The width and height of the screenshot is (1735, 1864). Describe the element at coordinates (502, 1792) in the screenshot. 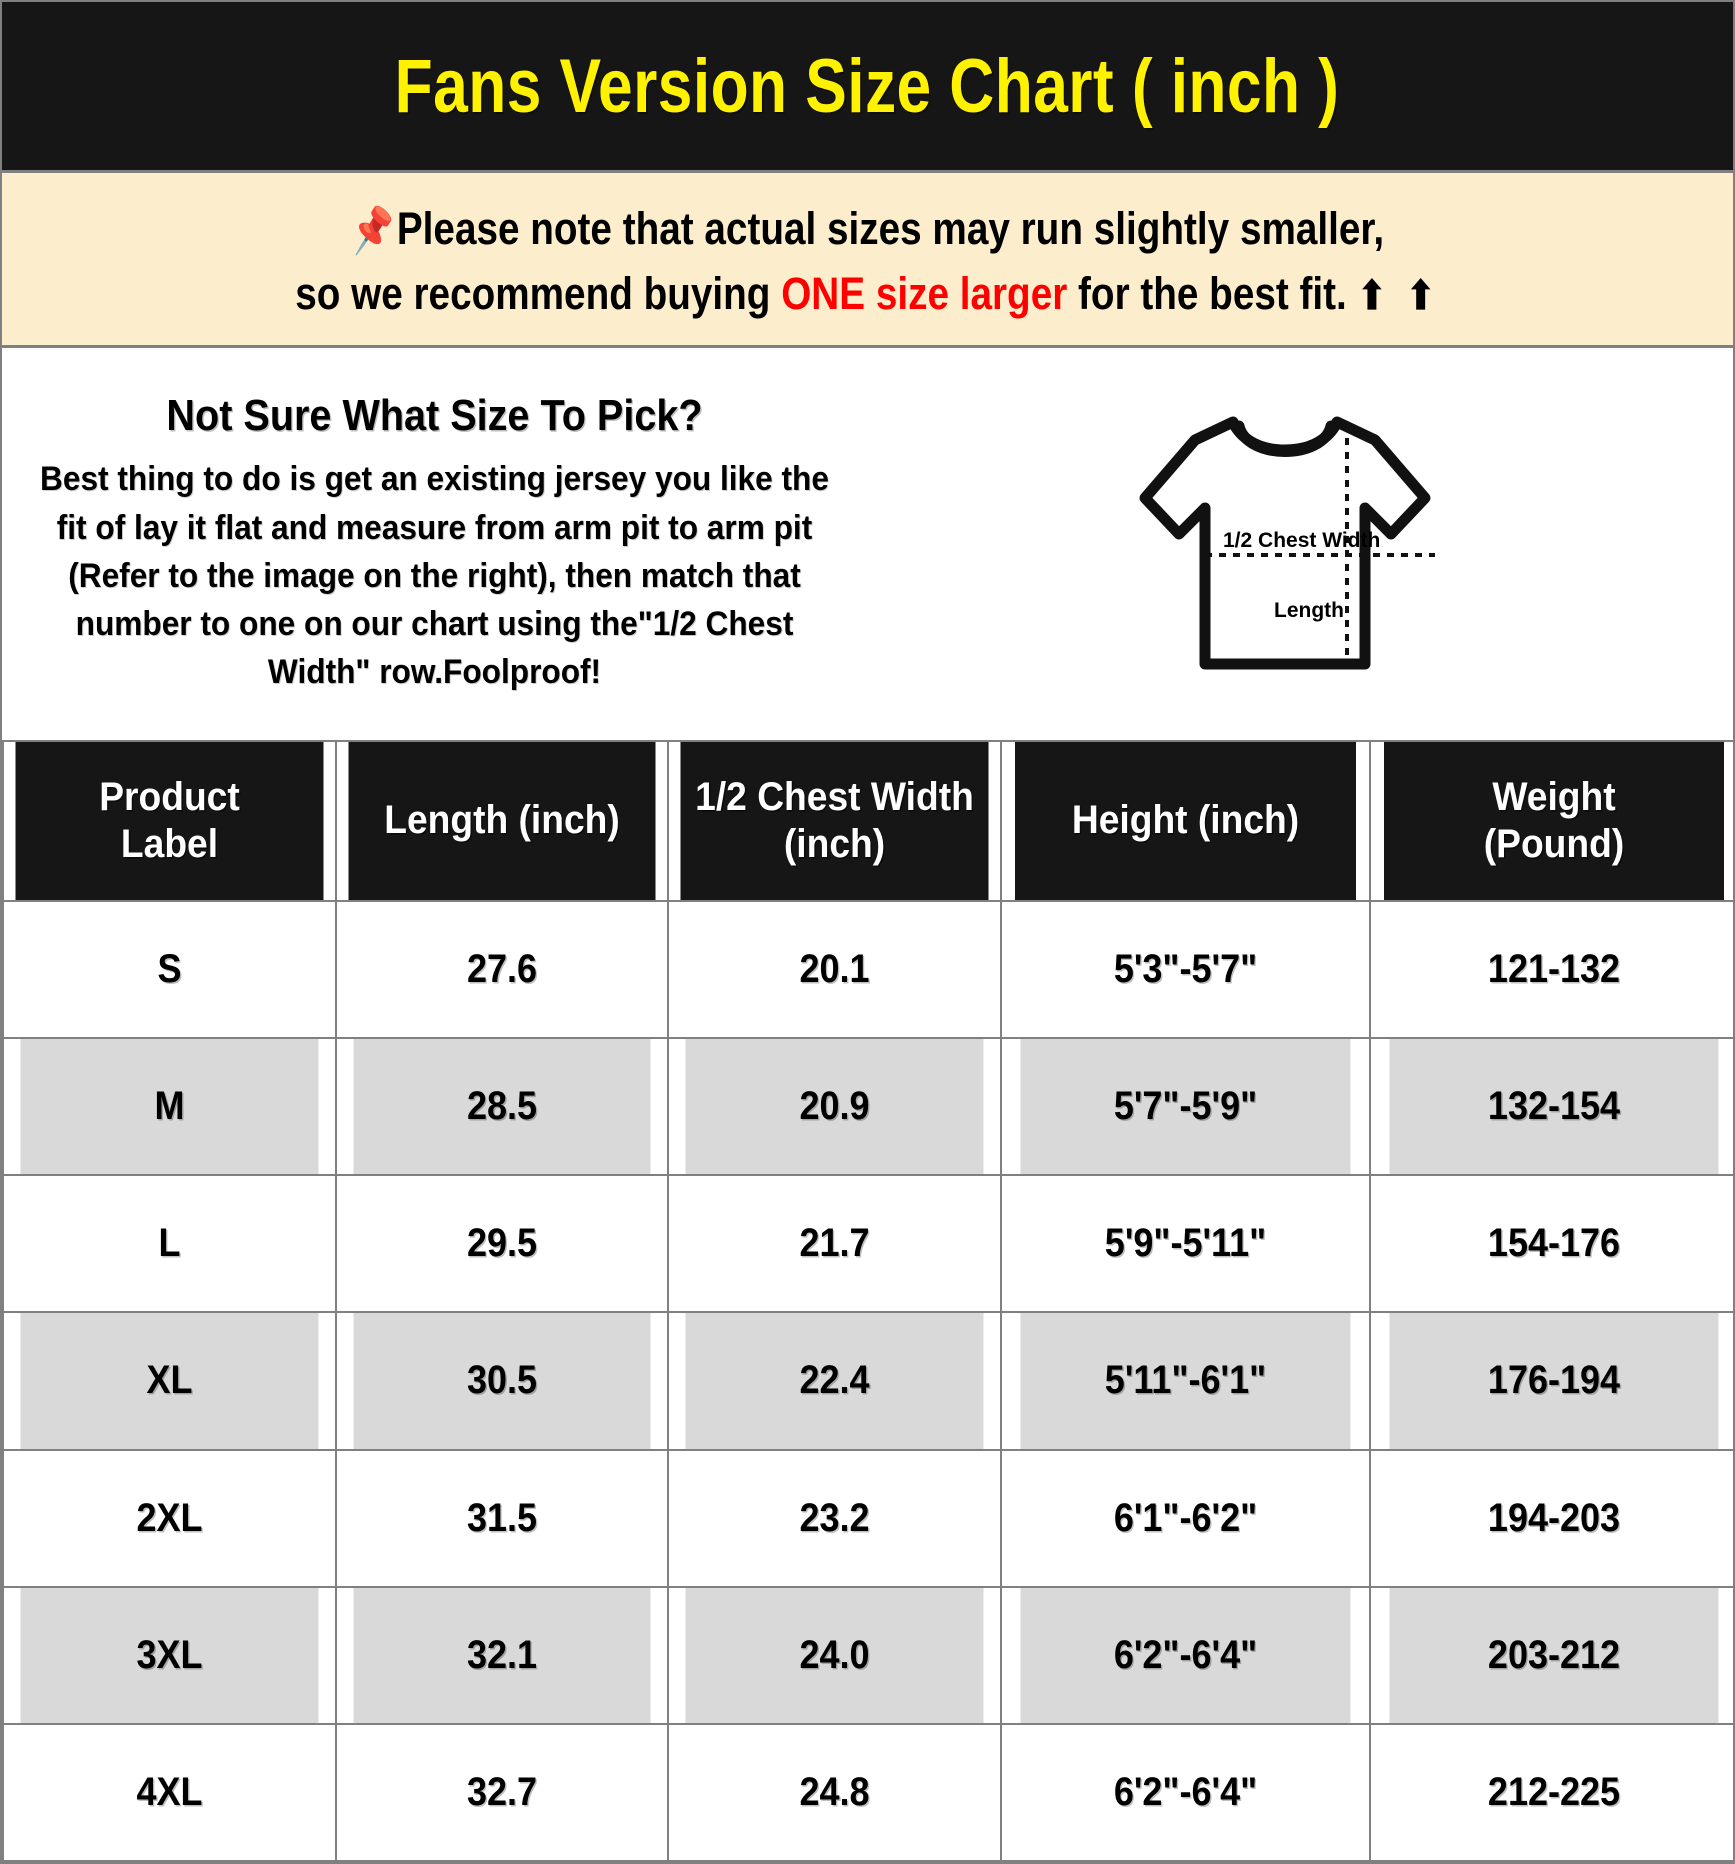

I see `cell-length: 32.7` at that location.